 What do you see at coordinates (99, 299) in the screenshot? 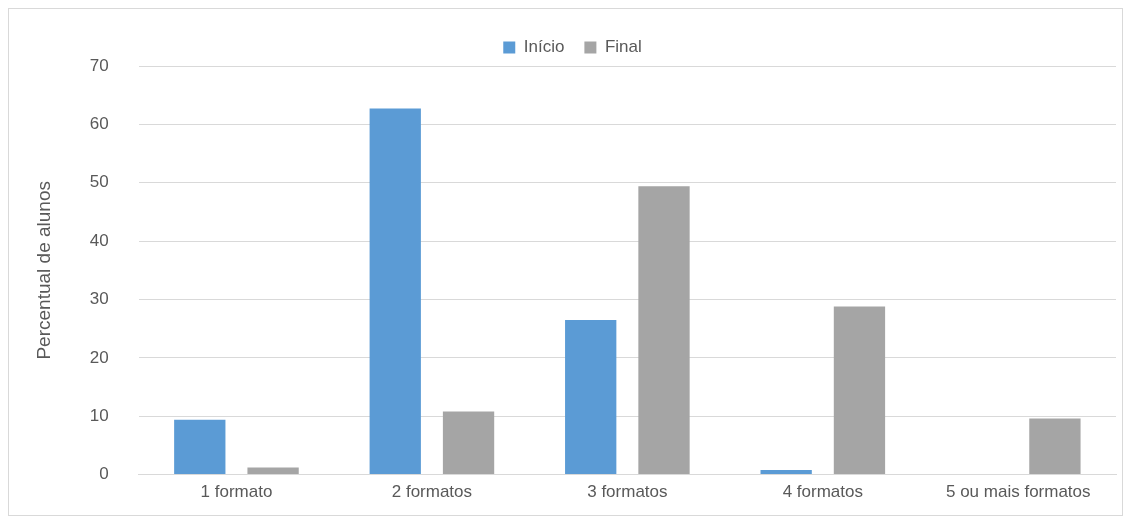
I see `y-tick-label: 30` at bounding box center [99, 299].